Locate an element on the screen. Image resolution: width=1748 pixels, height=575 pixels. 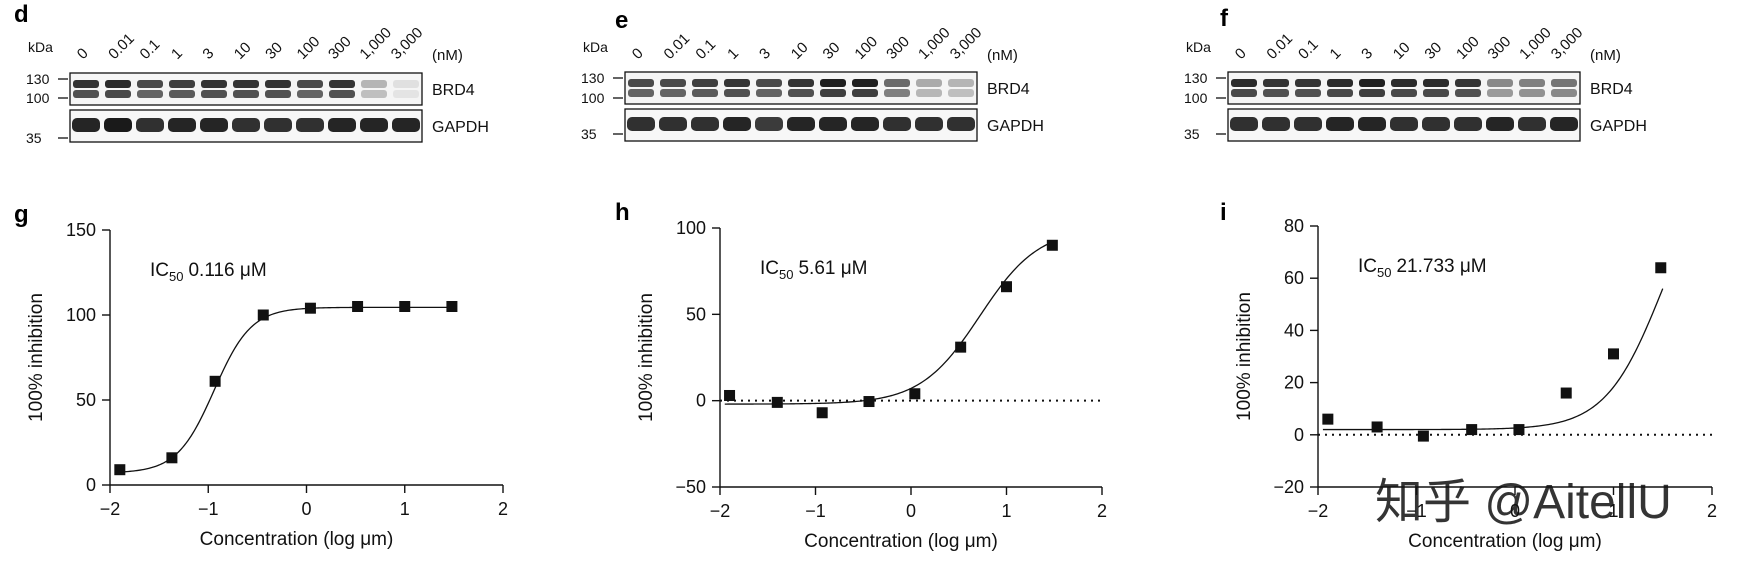
protein-label-brd4: BRD4 is located at coordinates (1611, 89).